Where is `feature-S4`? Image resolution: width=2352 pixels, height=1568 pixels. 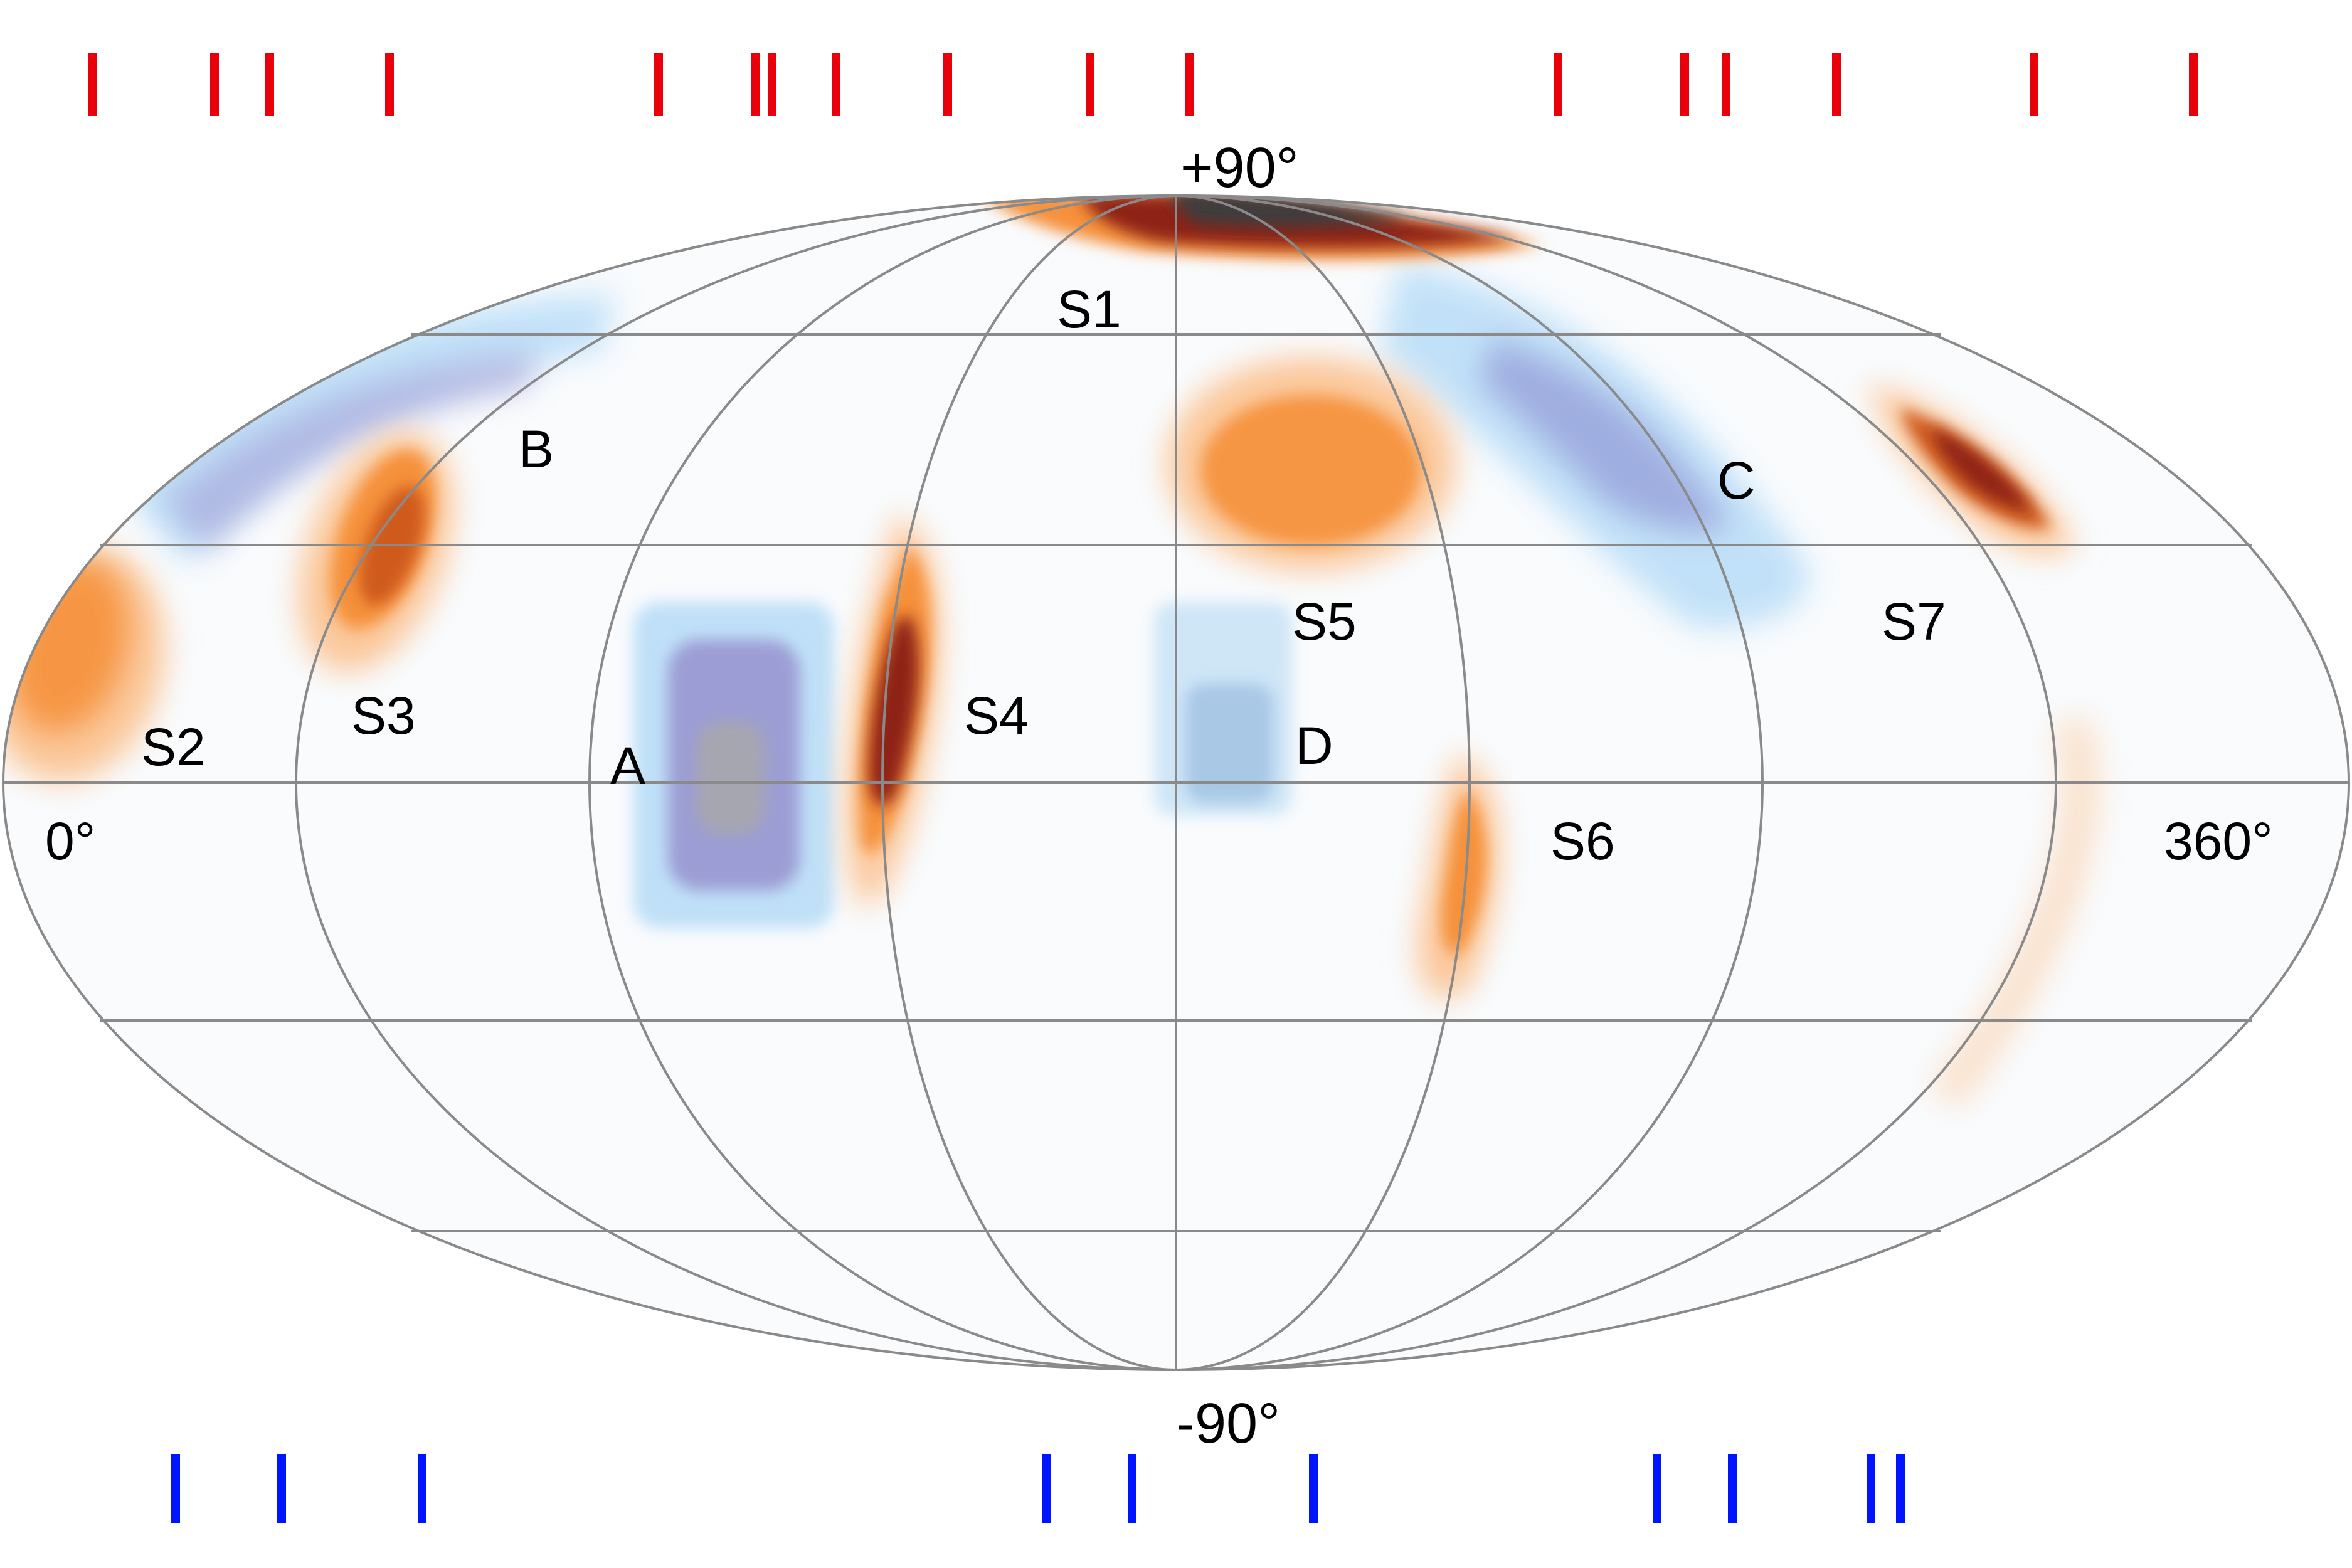
feature-S4 is located at coordinates (893, 710).